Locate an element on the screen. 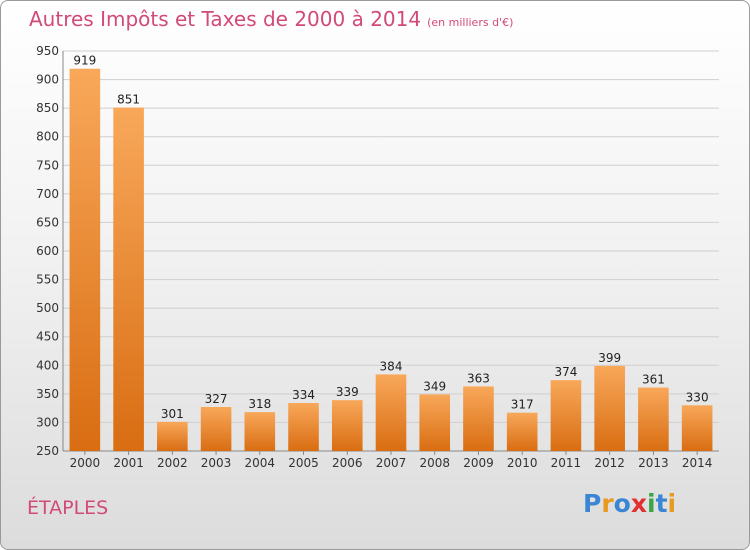 The width and height of the screenshot is (750, 550). logo-letter: o is located at coordinates (622, 503).